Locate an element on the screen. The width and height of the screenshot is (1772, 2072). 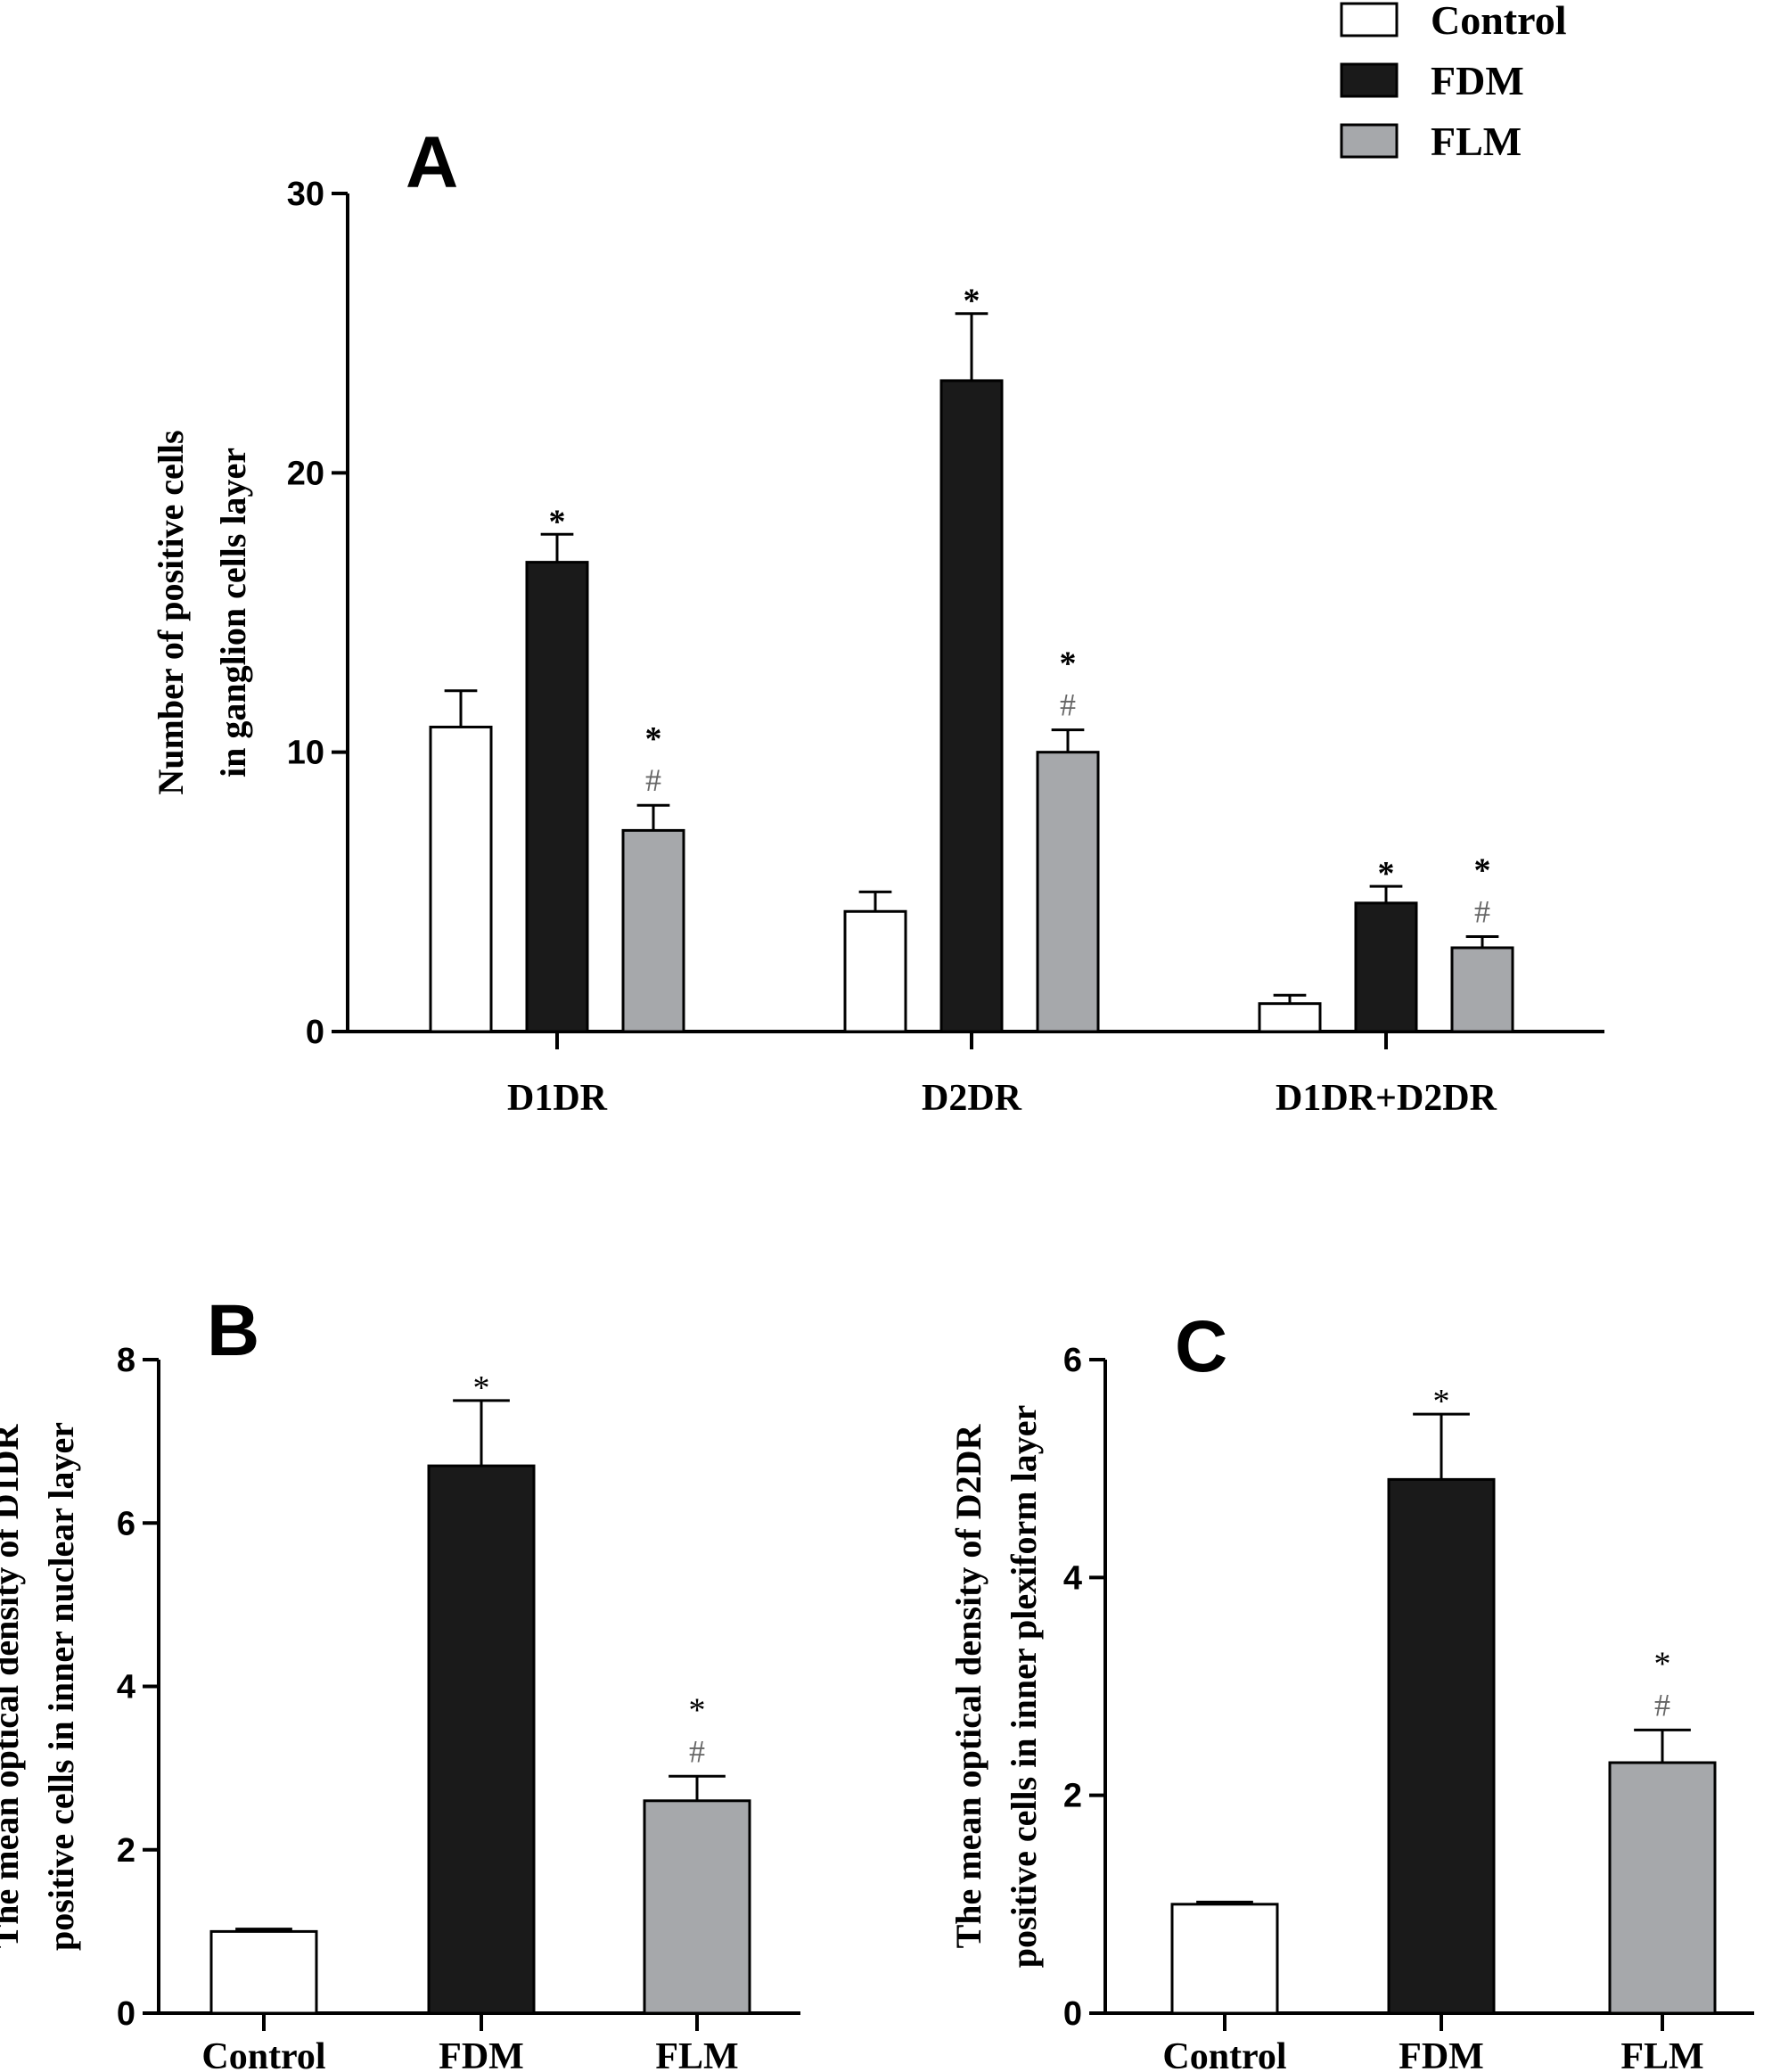
legend-label-control: Control is located at coordinates (1499, 21).